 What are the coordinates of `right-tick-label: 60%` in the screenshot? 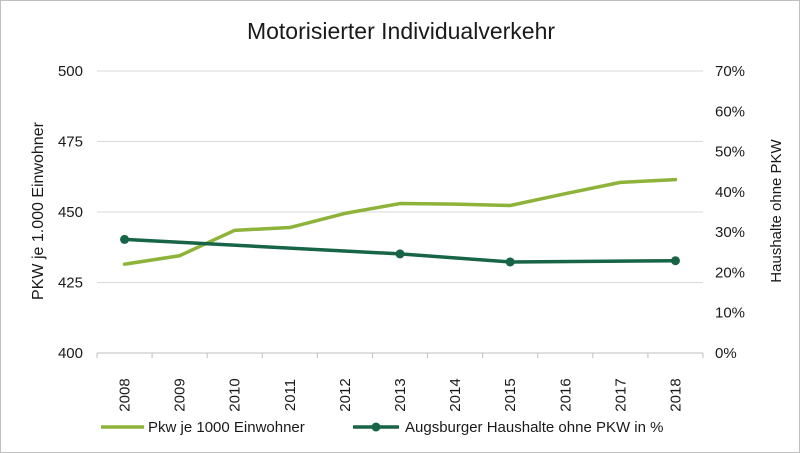 It's located at (730, 111).